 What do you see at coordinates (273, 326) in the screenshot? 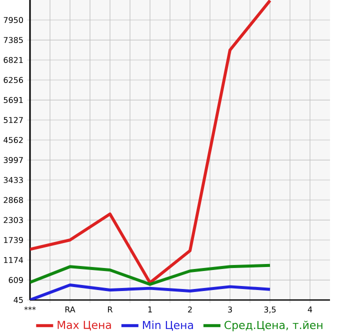
I see `legend-label: Сред.Цена, т.йен` at bounding box center [273, 326].